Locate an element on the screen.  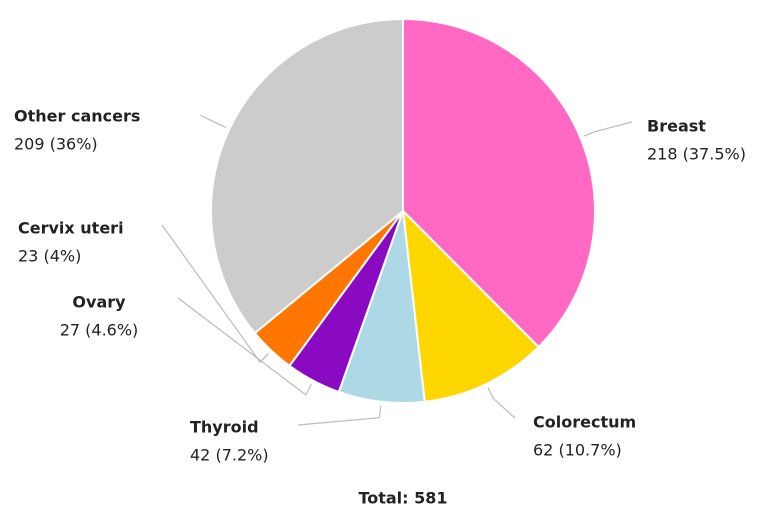
slice-value-label: 218 (37.5%) is located at coordinates (696, 154).